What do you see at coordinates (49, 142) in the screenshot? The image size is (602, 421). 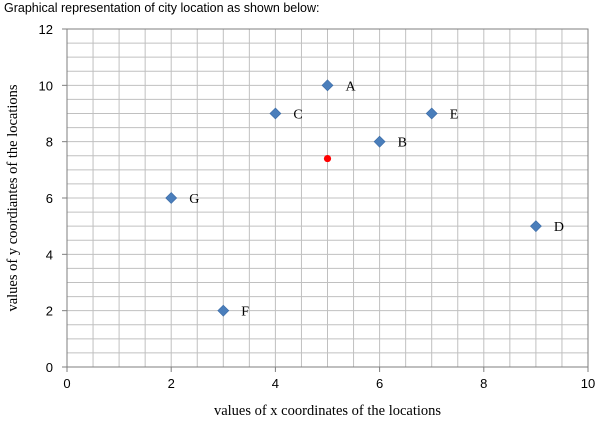 I see `y-tick-label: 8` at bounding box center [49, 142].